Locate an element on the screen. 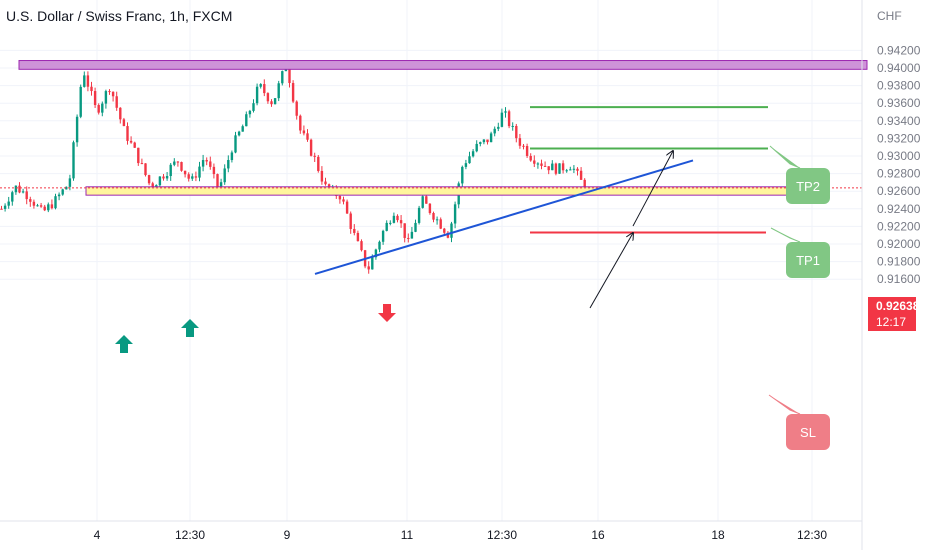 The height and width of the screenshot is (550, 932). price-axis-unit: CHF is located at coordinates (889, 16).